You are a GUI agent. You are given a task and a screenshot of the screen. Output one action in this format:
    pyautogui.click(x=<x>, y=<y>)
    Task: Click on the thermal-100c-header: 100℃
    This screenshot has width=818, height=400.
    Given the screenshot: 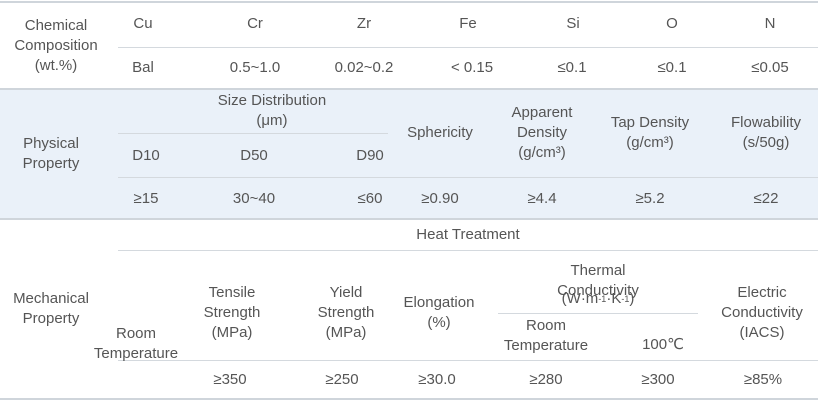 What is the action you would take?
    pyautogui.click(x=663, y=344)
    